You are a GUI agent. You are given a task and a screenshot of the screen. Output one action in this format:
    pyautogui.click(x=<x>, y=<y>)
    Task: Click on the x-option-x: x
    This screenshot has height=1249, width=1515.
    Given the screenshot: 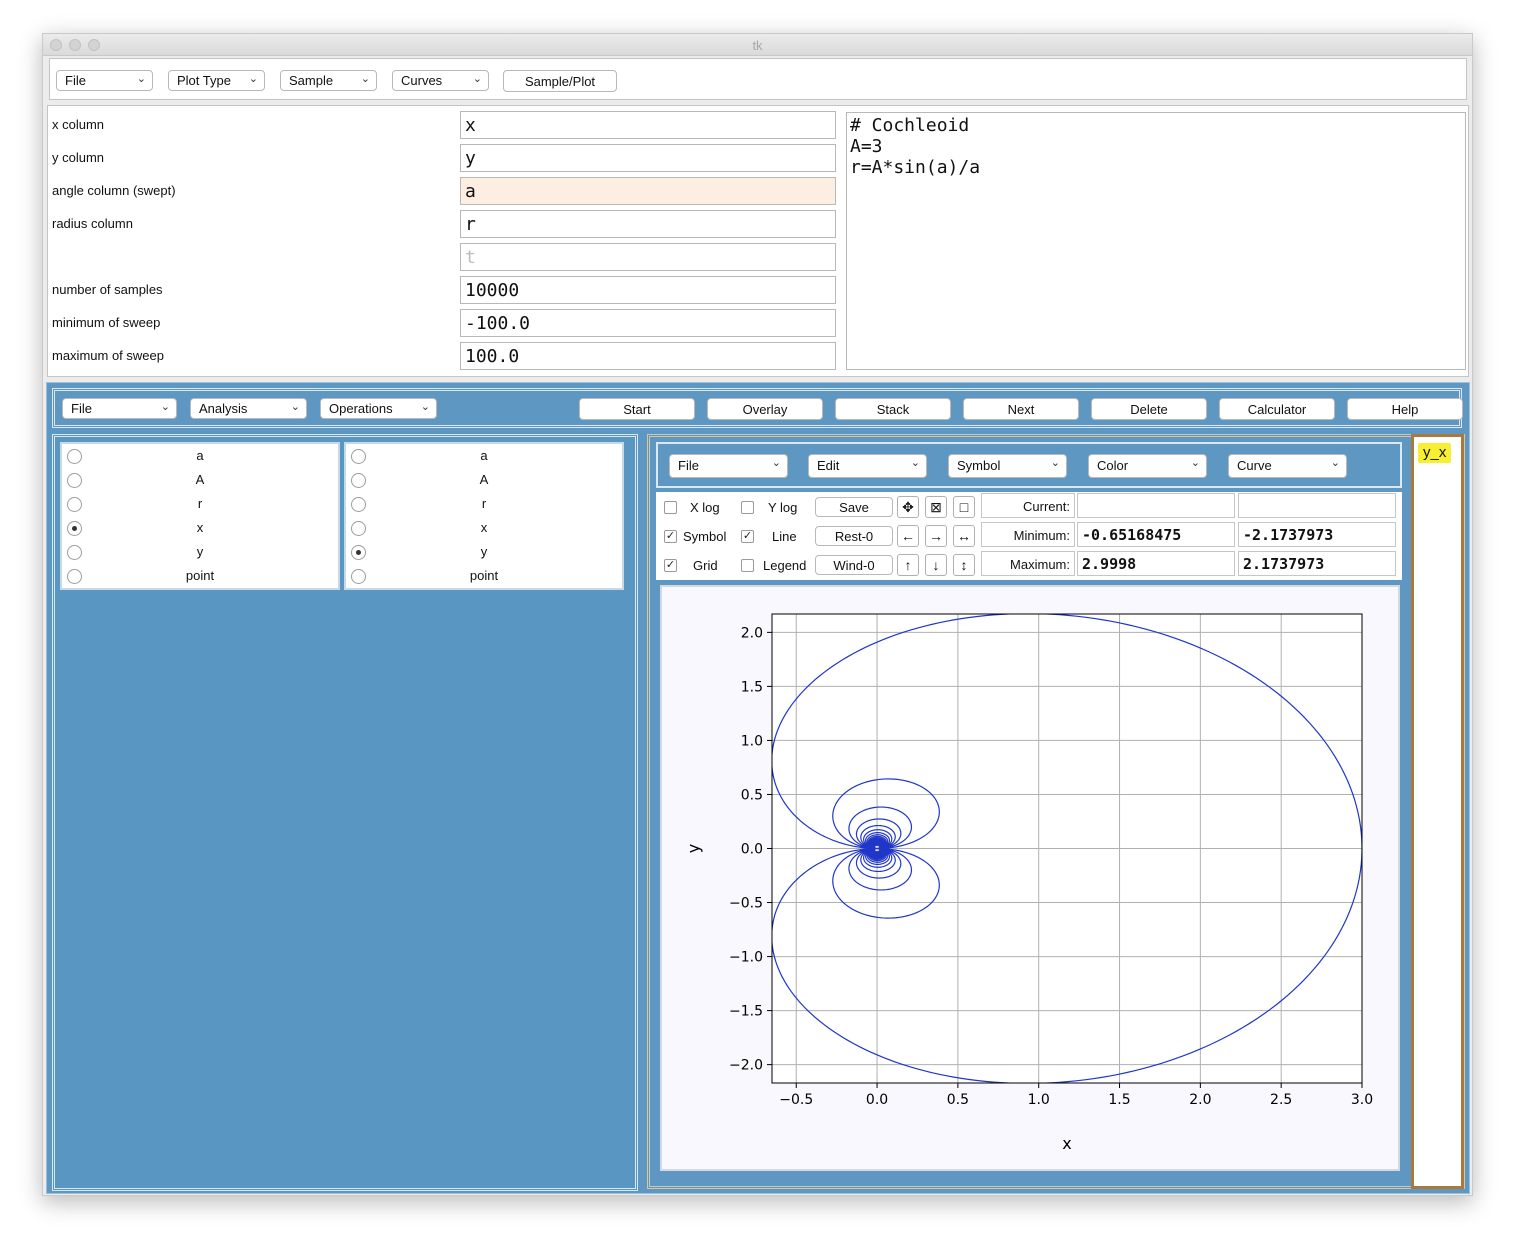 What is the action you would take?
    pyautogui.click(x=200, y=528)
    